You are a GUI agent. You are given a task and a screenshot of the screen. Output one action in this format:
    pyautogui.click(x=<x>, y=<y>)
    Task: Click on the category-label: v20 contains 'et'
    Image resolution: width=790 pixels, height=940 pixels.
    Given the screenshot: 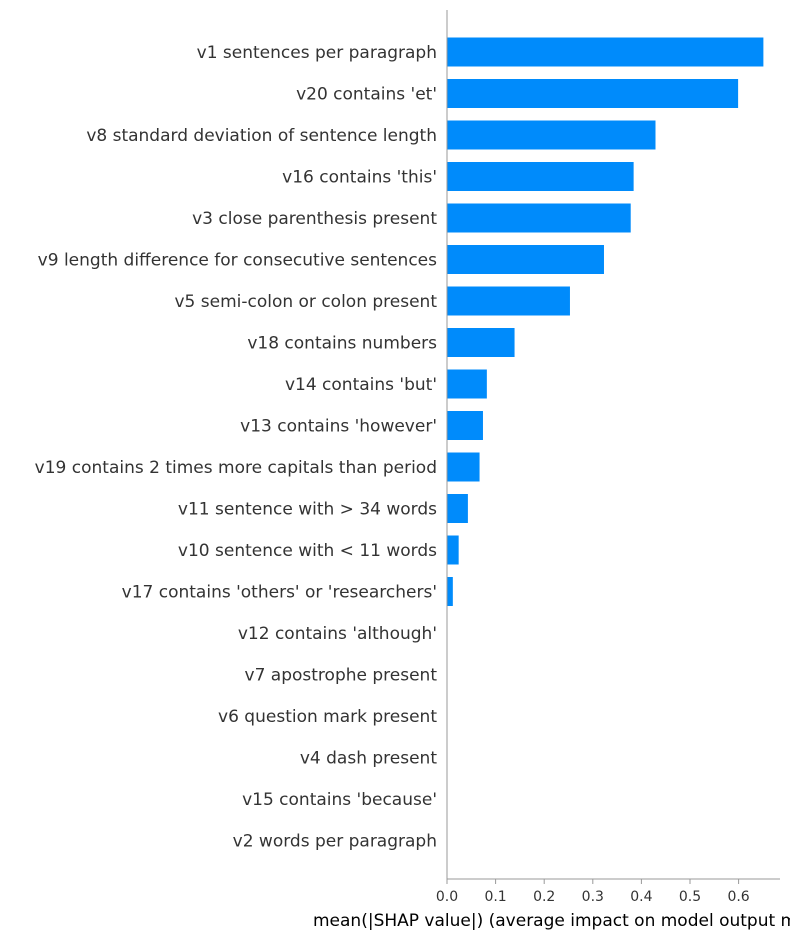 What is the action you would take?
    pyautogui.click(x=366, y=95)
    